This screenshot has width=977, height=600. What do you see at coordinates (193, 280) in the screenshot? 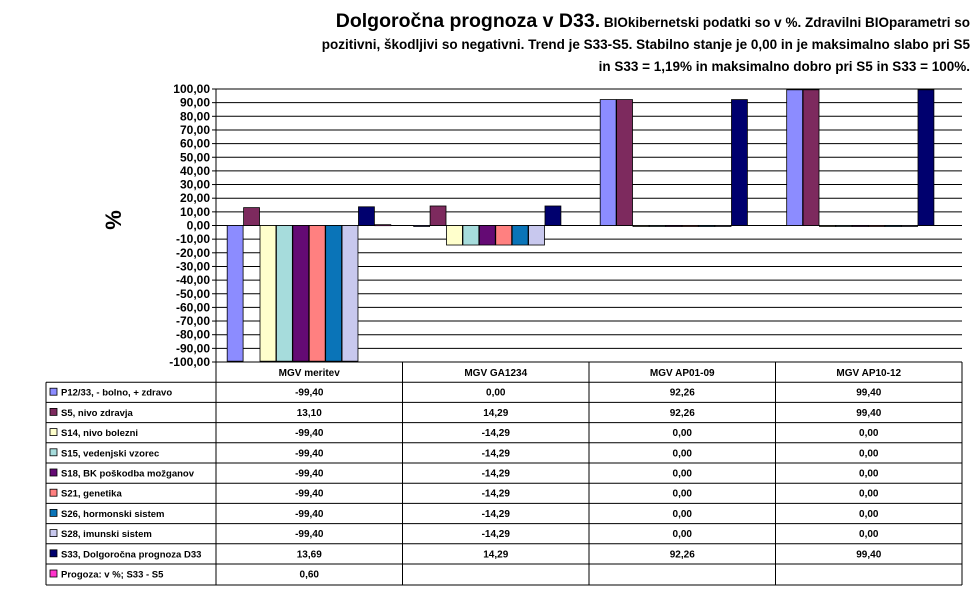
I see `y-tick-label: -40,00` at bounding box center [193, 280].